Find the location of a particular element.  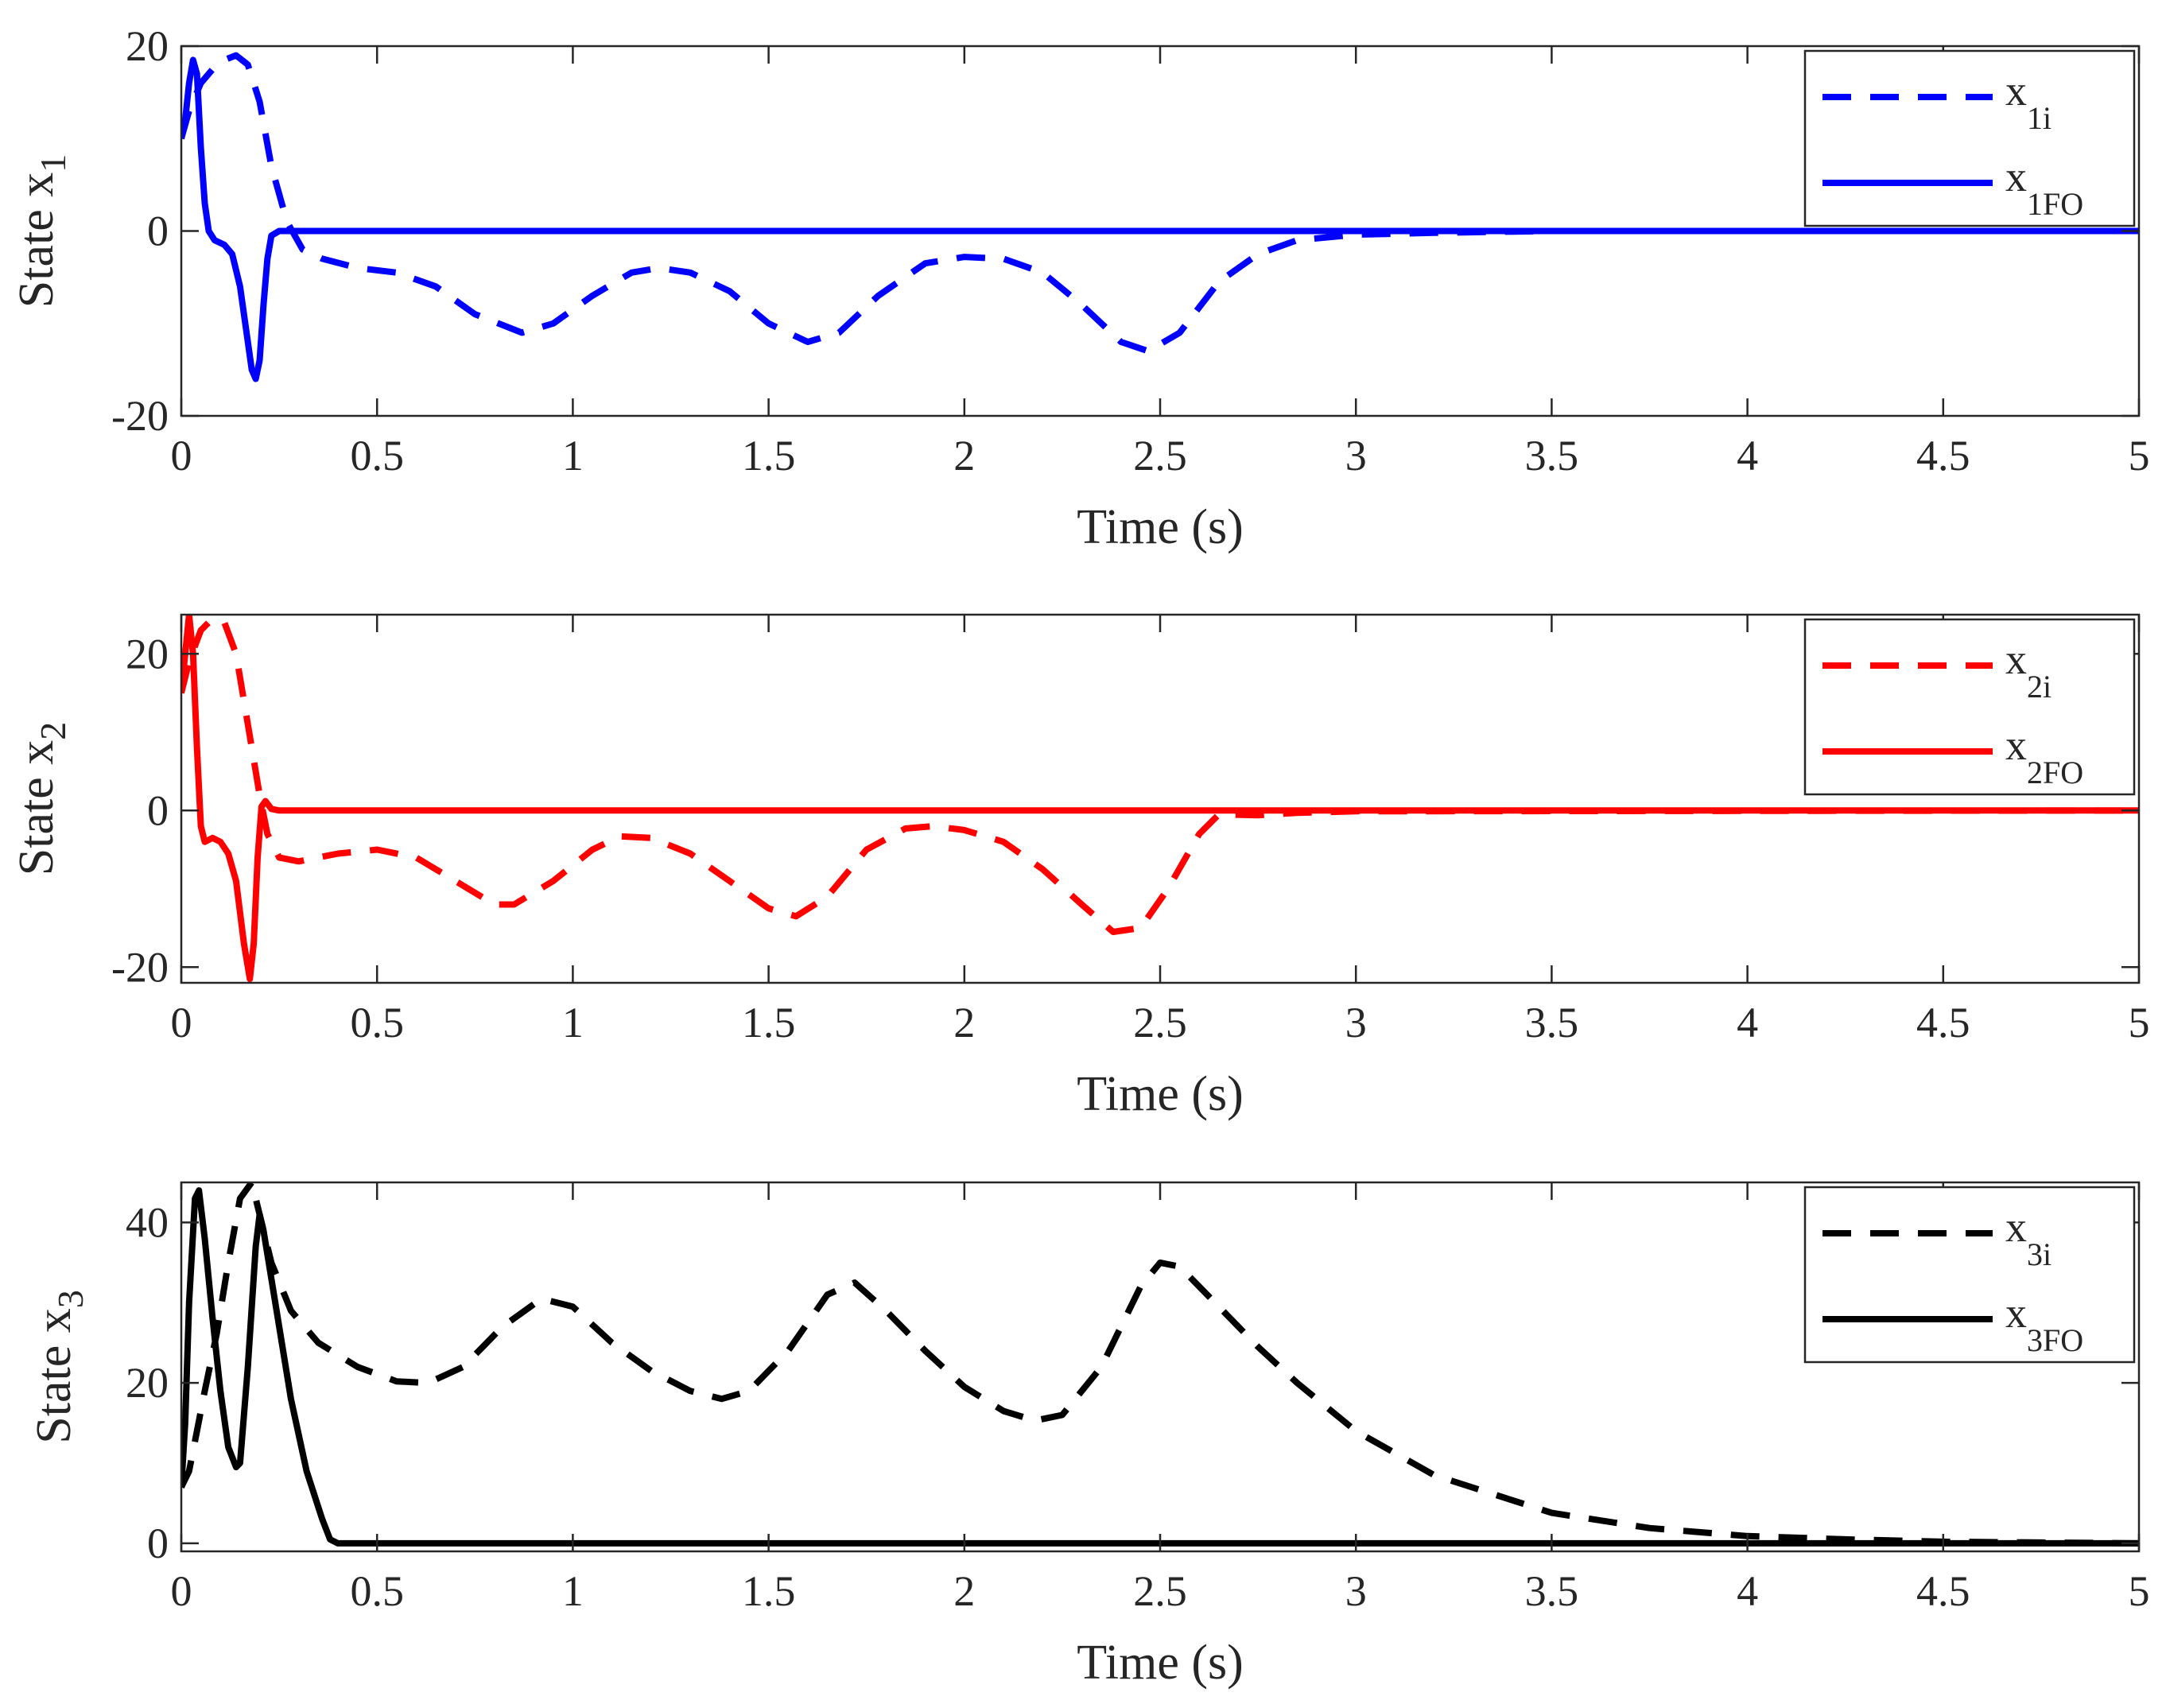

y-axis-label: State x1 is located at coordinates (41, 231).